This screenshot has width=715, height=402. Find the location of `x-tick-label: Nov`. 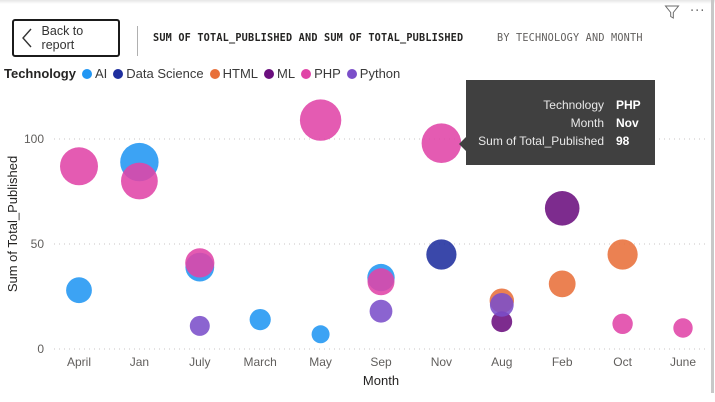

x-tick-label: Nov is located at coordinates (441, 362).